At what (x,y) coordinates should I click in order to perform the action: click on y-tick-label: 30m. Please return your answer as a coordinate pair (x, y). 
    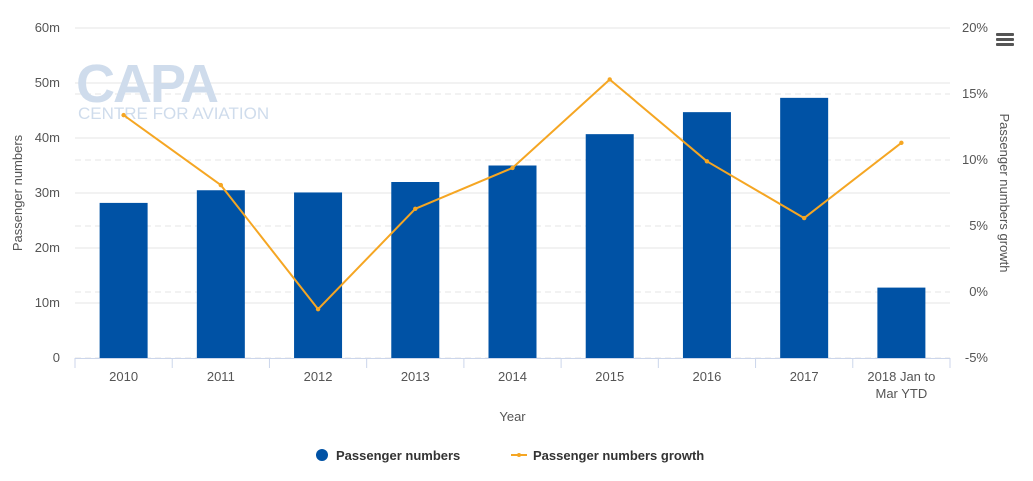
    Looking at the image, I should click on (47, 192).